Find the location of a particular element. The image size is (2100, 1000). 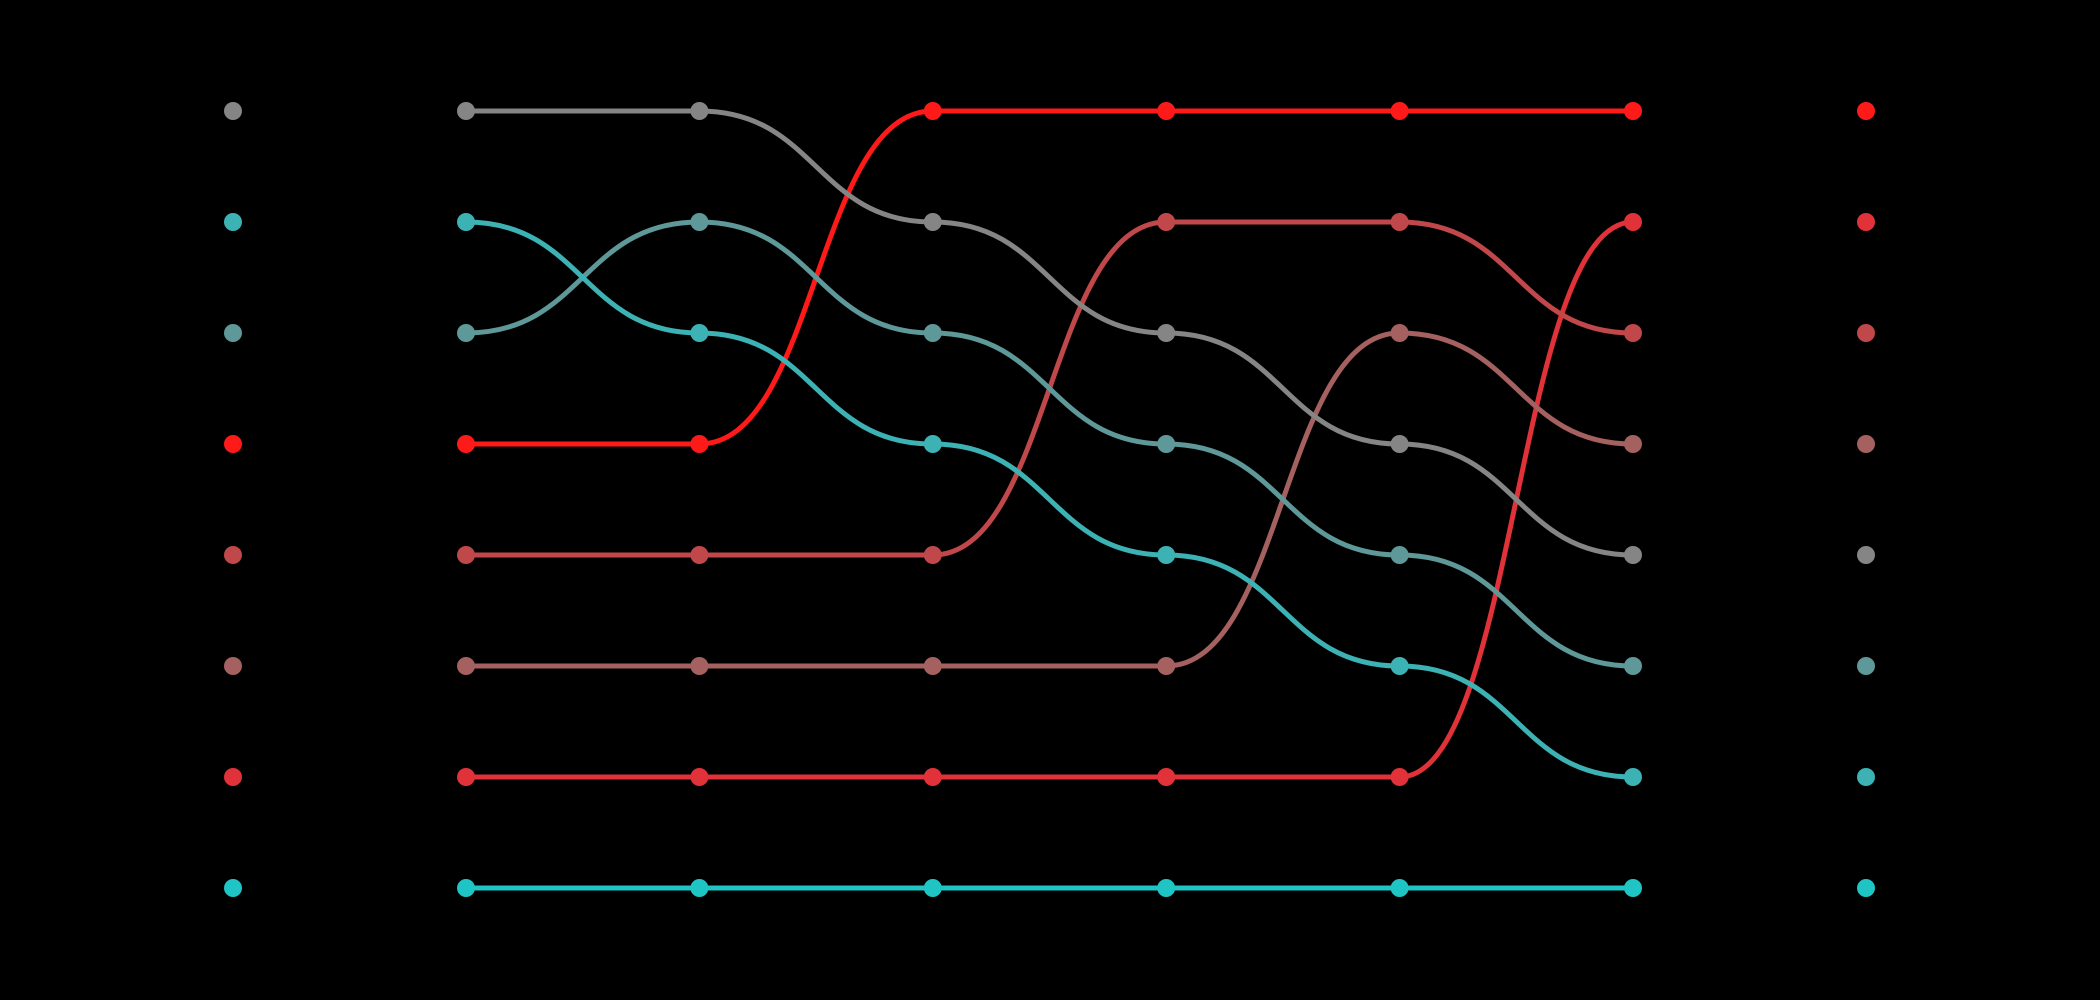

end-rank-markers is located at coordinates (1866, 499).